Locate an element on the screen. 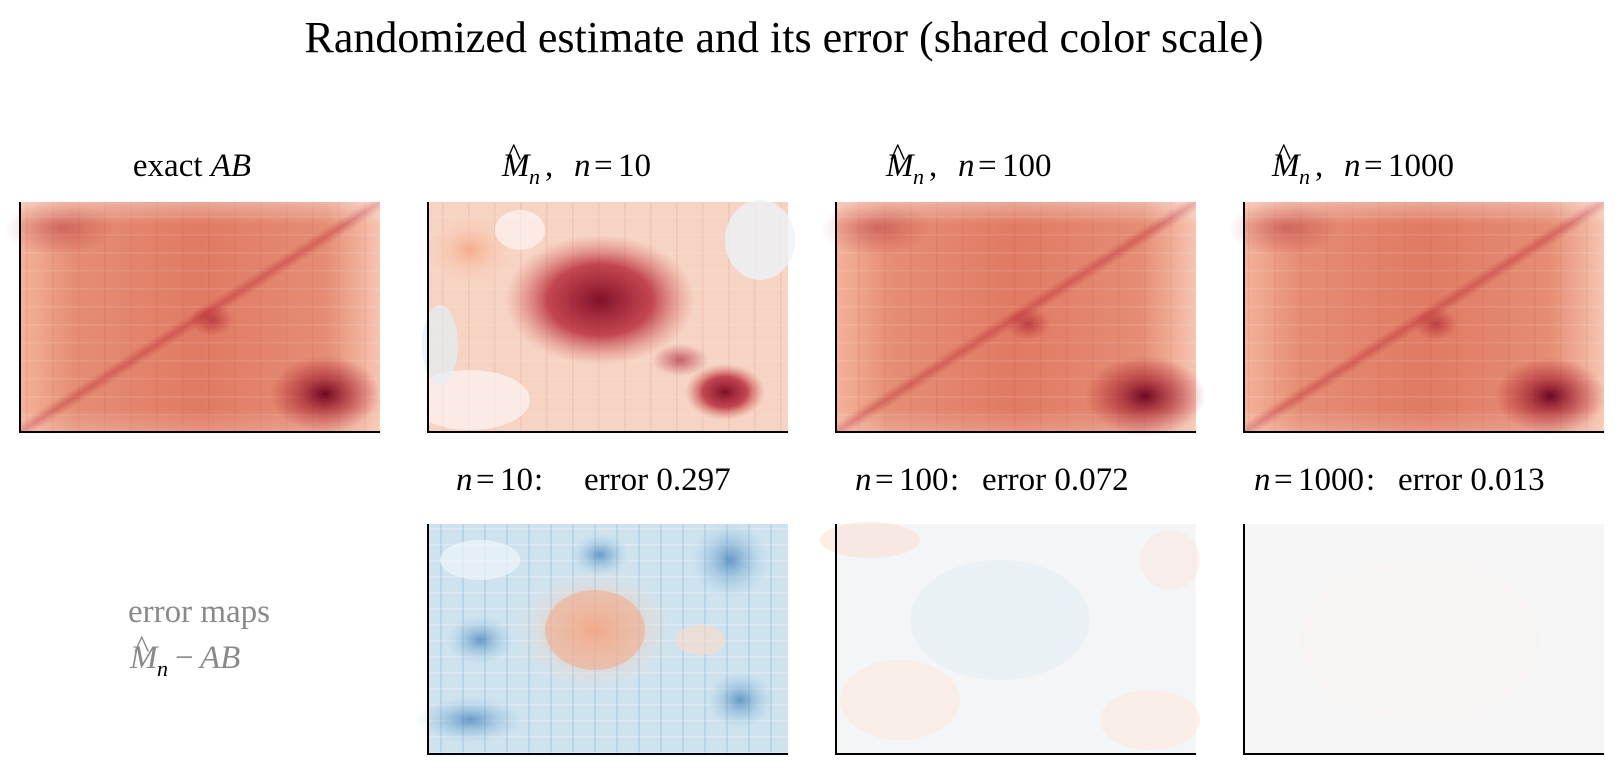  panel-title-est100: M ^ n , n = 100 is located at coordinates (968, 163).